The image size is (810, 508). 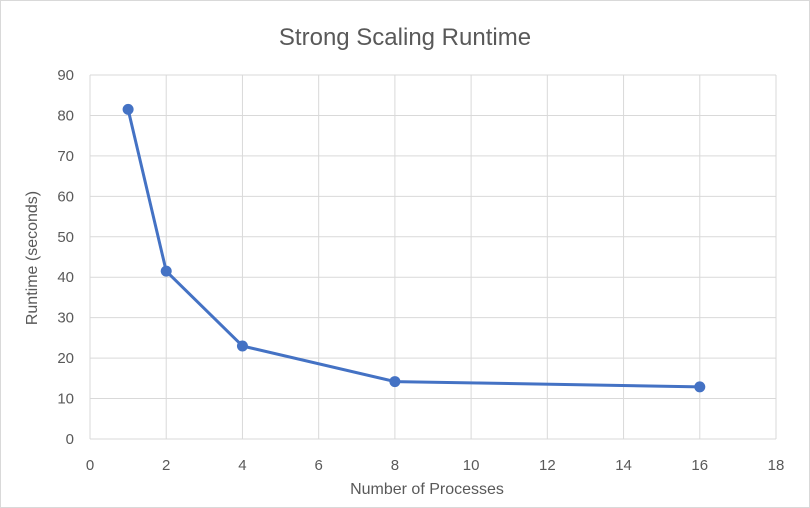 What do you see at coordinates (65, 237) in the screenshot?
I see `y-tick-label: 50` at bounding box center [65, 237].